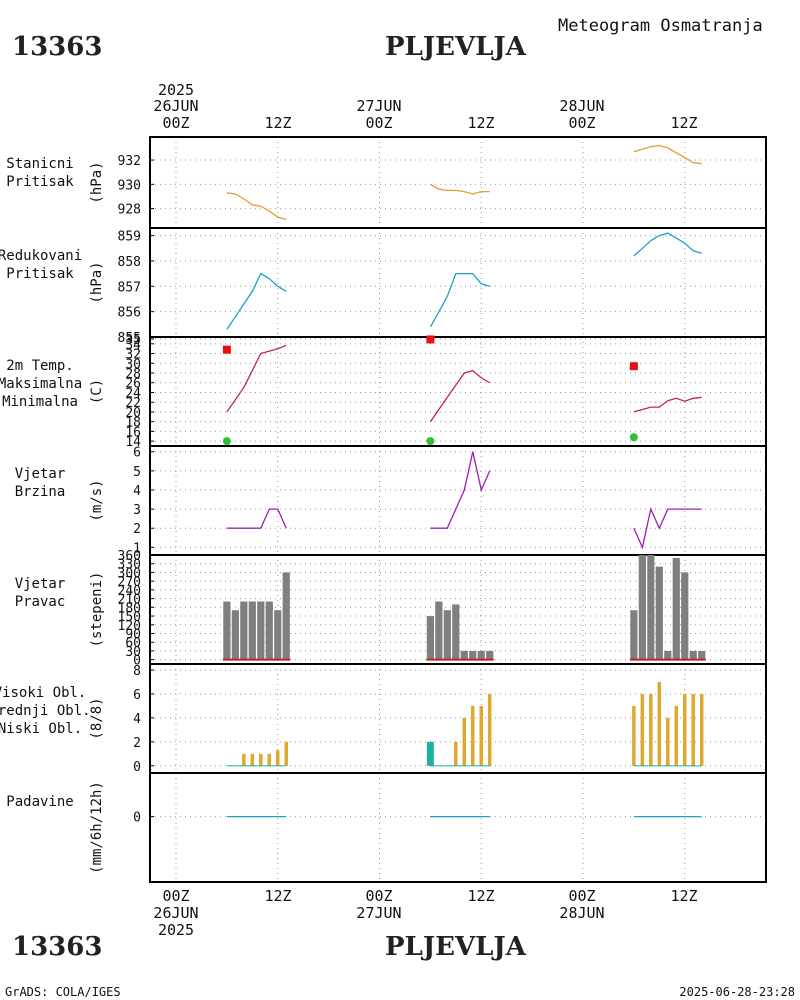 The image size is (800, 1000). What do you see at coordinates (129, 262) in the screenshot?
I see `y-tick-label: 858` at bounding box center [129, 262].